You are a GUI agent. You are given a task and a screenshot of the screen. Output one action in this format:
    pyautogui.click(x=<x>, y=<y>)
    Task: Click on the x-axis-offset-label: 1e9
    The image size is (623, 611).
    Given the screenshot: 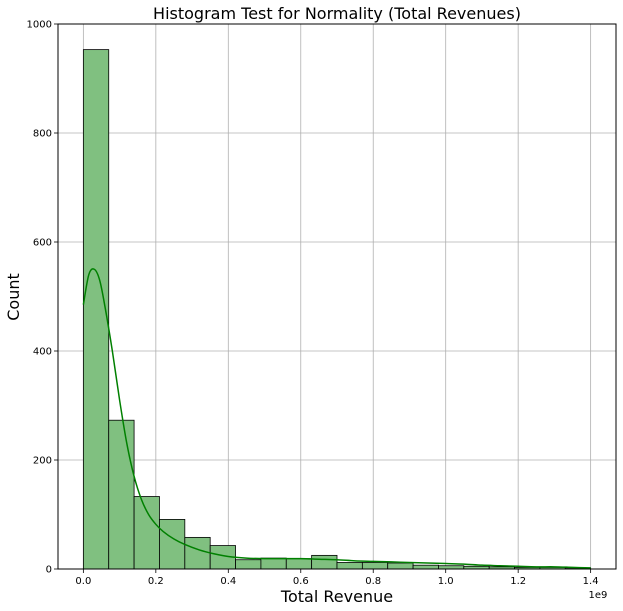 What is the action you would take?
    pyautogui.click(x=598, y=595)
    